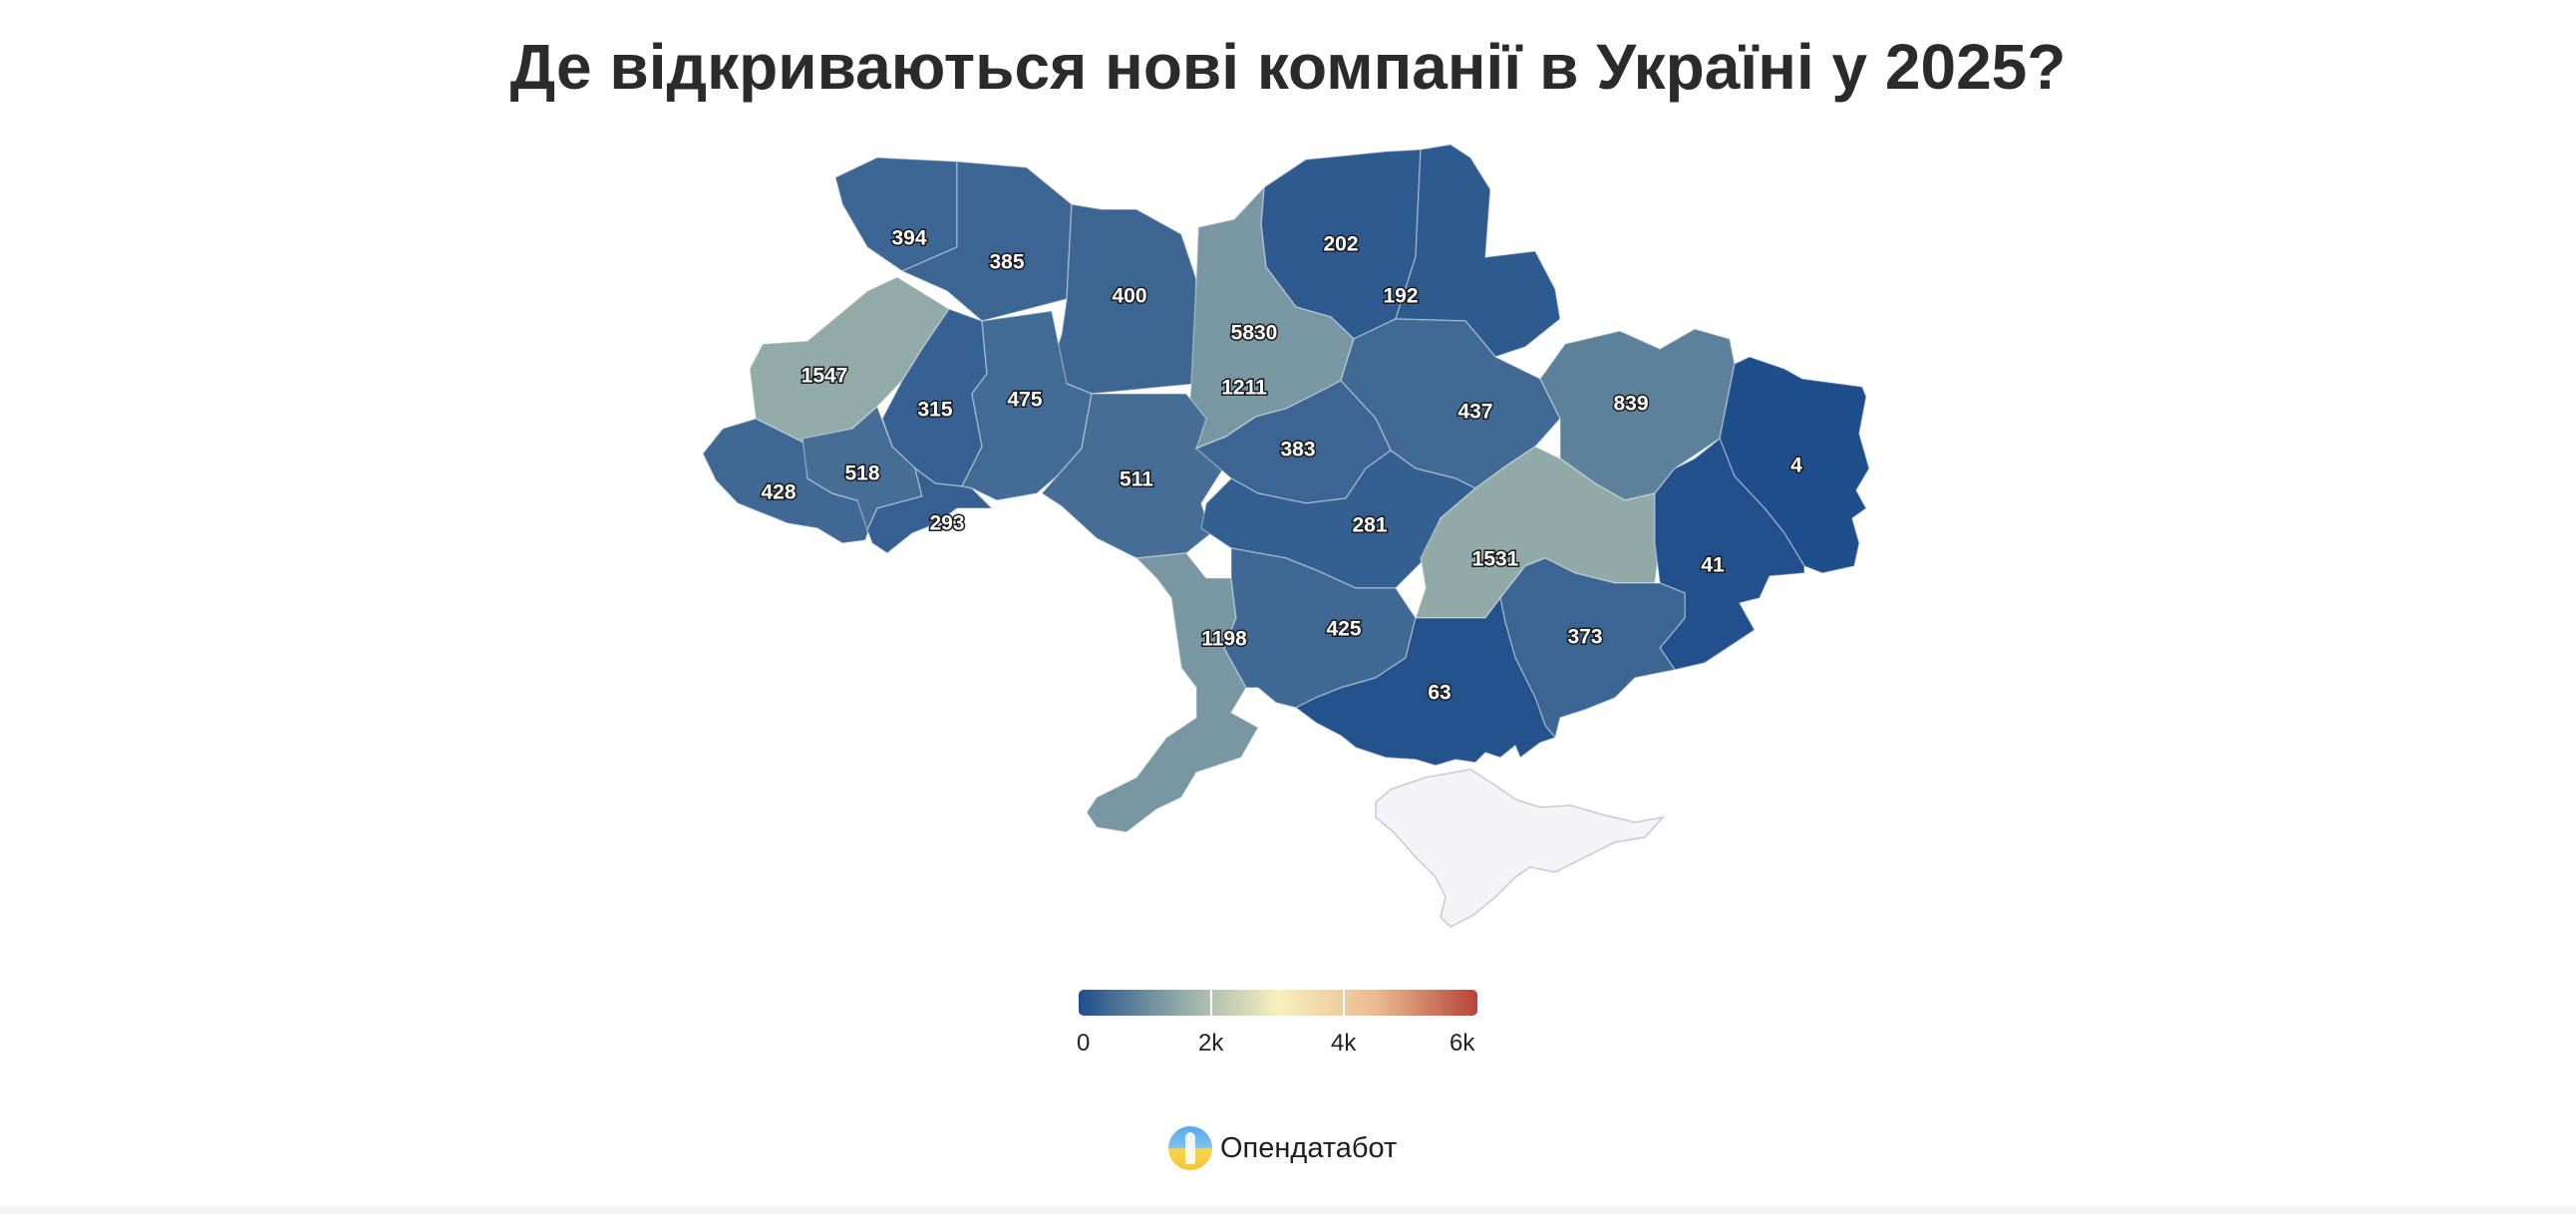  What do you see at coordinates (778, 492) in the screenshot?
I see `region-value-label: 428` at bounding box center [778, 492].